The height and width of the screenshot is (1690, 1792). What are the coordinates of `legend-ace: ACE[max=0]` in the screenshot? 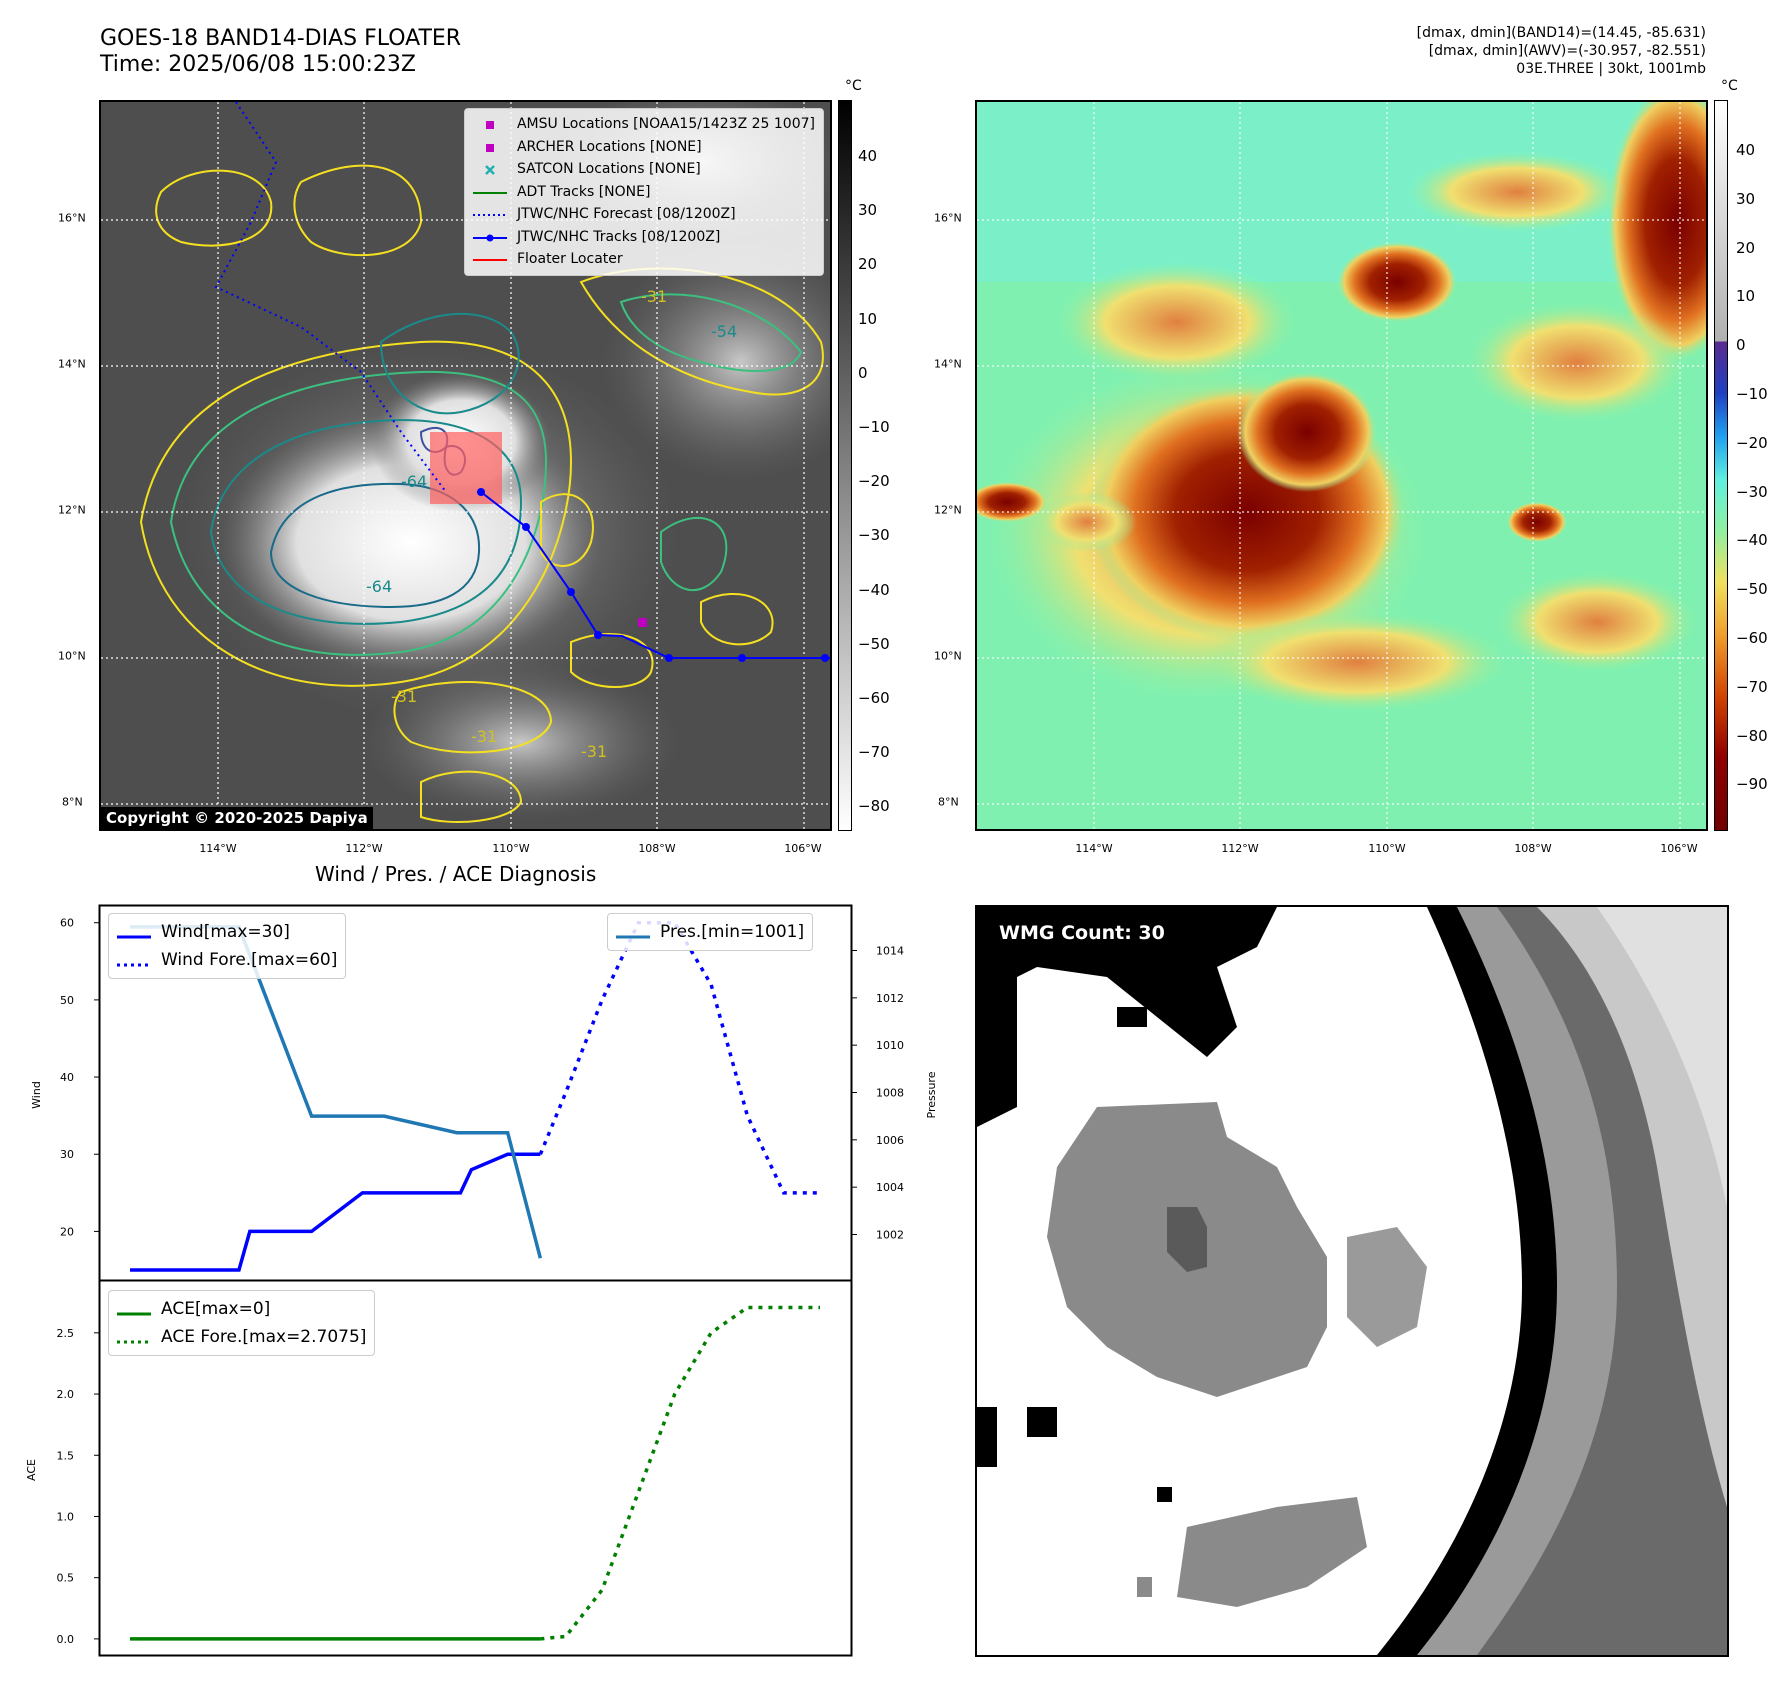 It's located at (216, 1309).